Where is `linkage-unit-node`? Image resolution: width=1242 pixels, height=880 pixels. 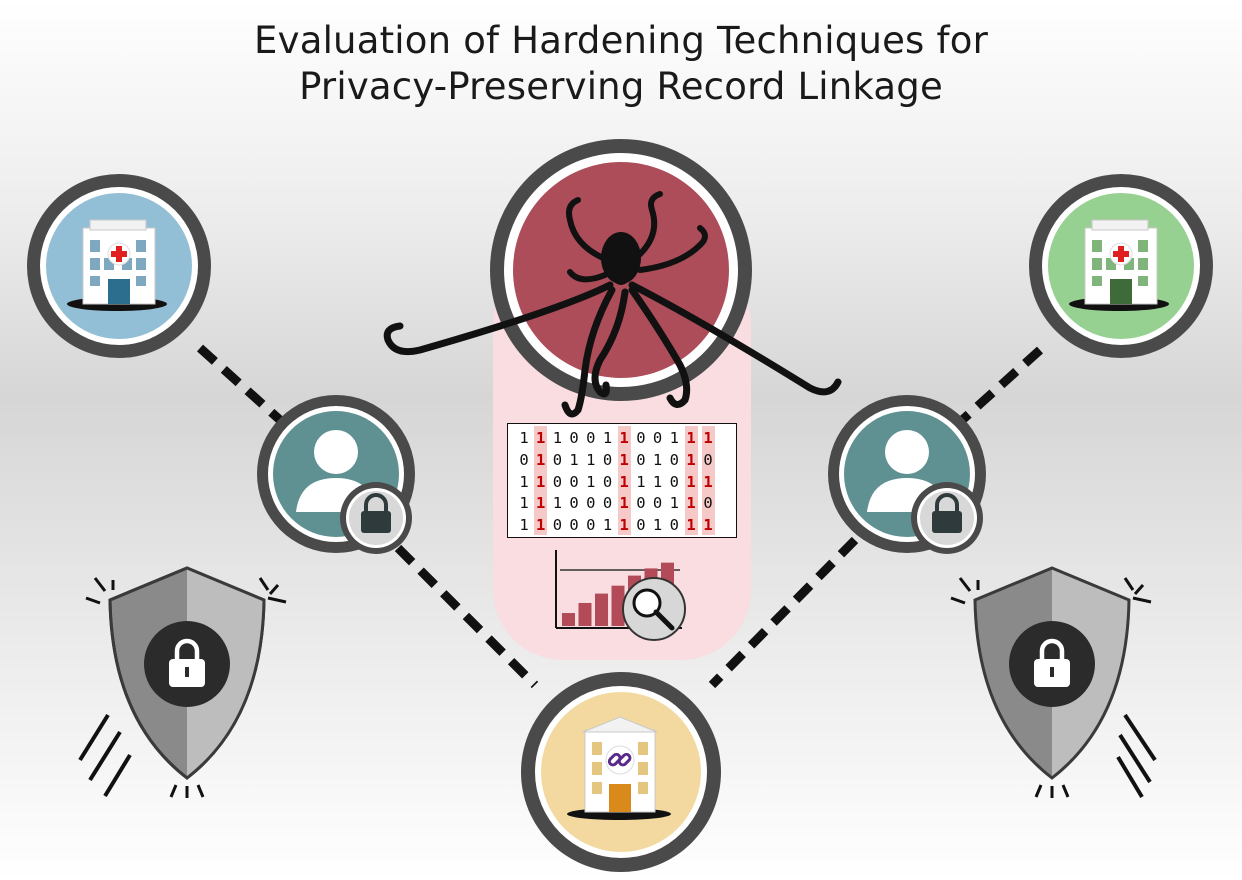
linkage-unit-node is located at coordinates (621, 772).